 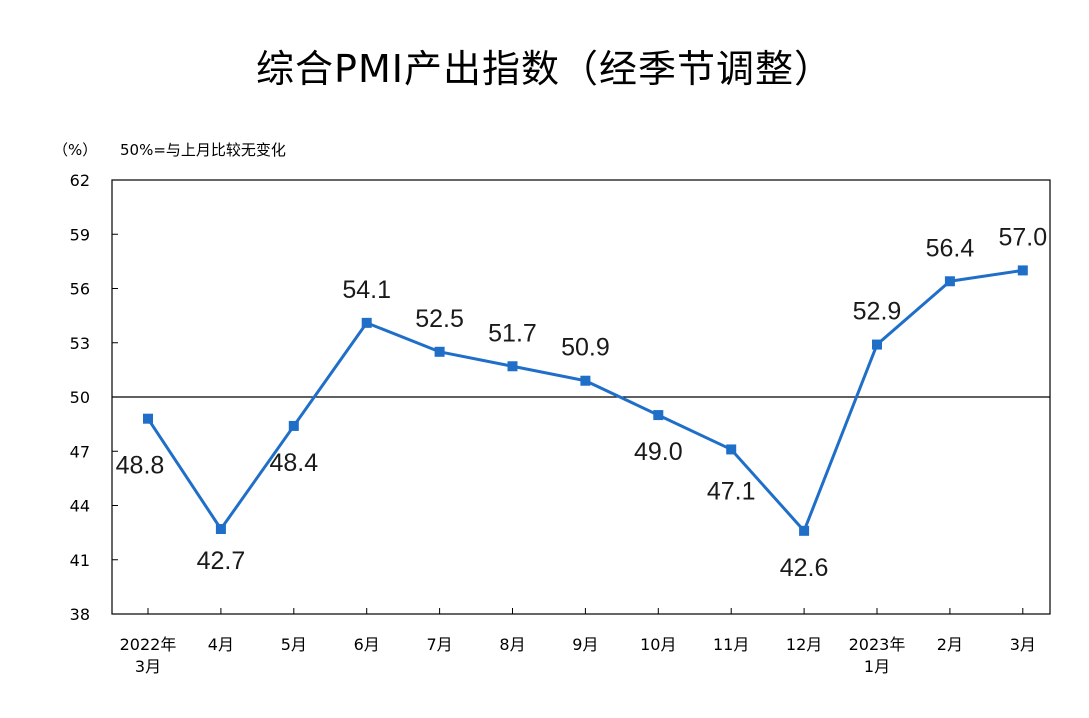 What do you see at coordinates (80, 451) in the screenshot?
I see `y-tick-label: 47` at bounding box center [80, 451].